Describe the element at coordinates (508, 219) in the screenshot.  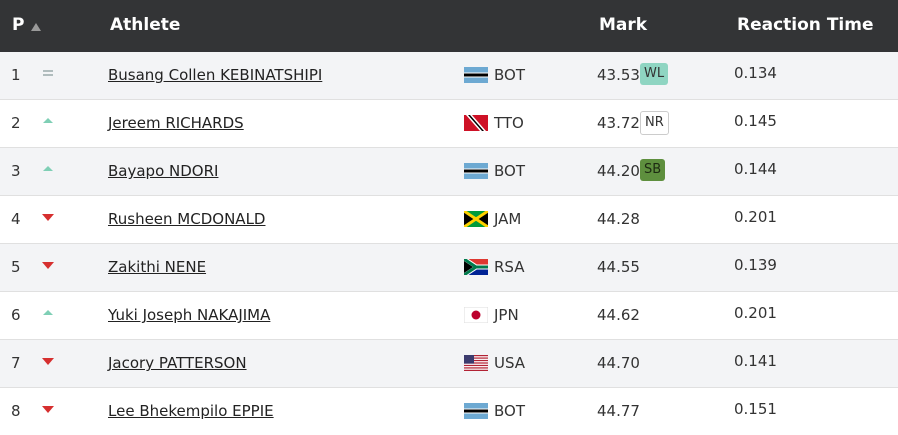
I see `country-code: JAM` at that location.